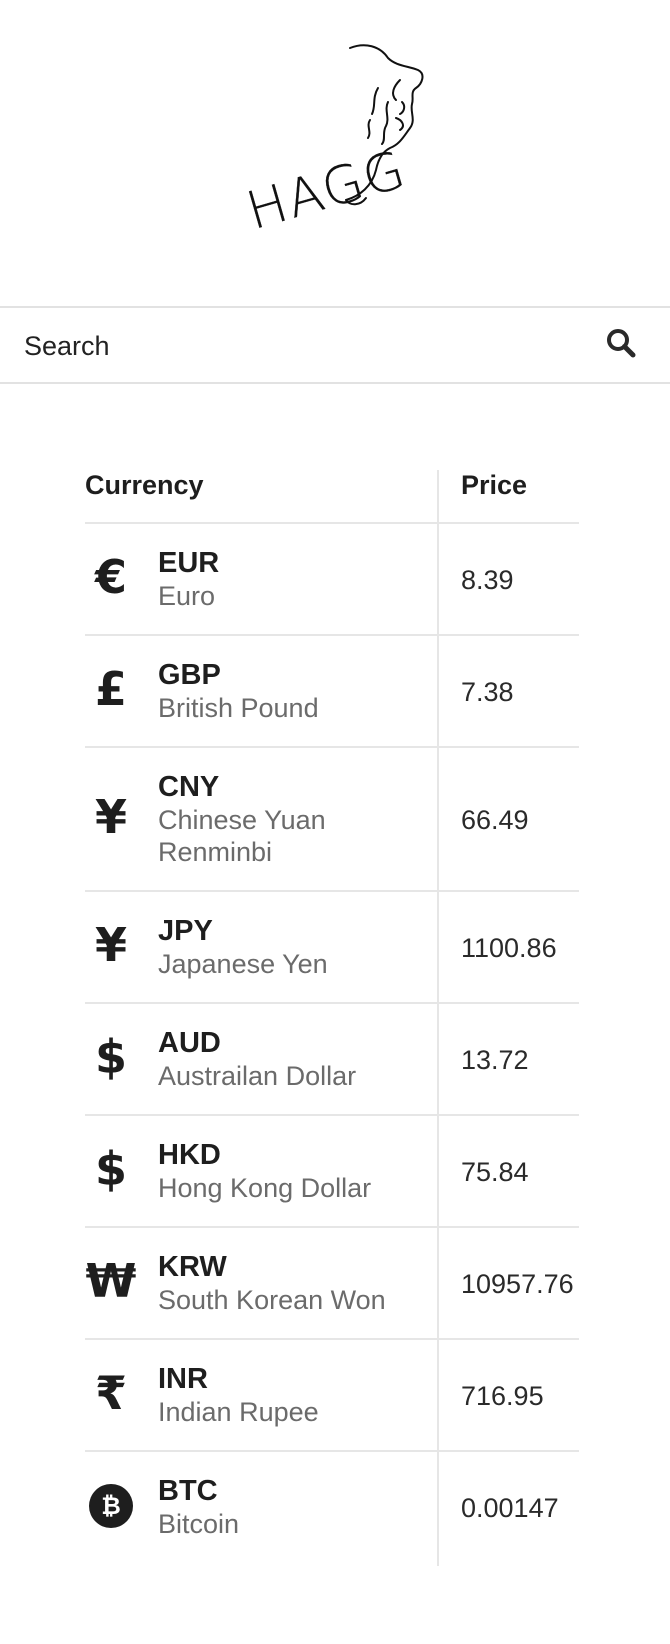 The height and width of the screenshot is (1644, 670). I want to click on currency-code: HKD, so click(189, 1155).